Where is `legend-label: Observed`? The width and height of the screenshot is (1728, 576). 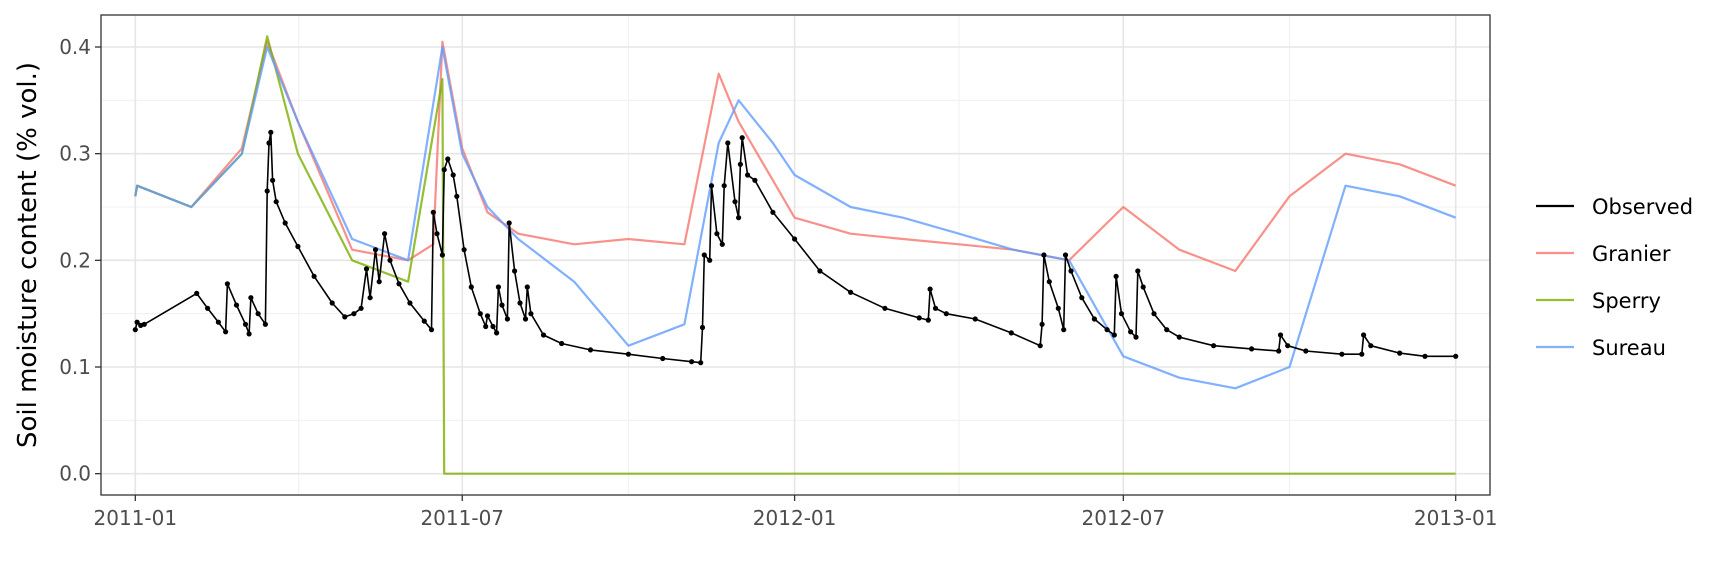
legend-label: Observed is located at coordinates (1642, 207).